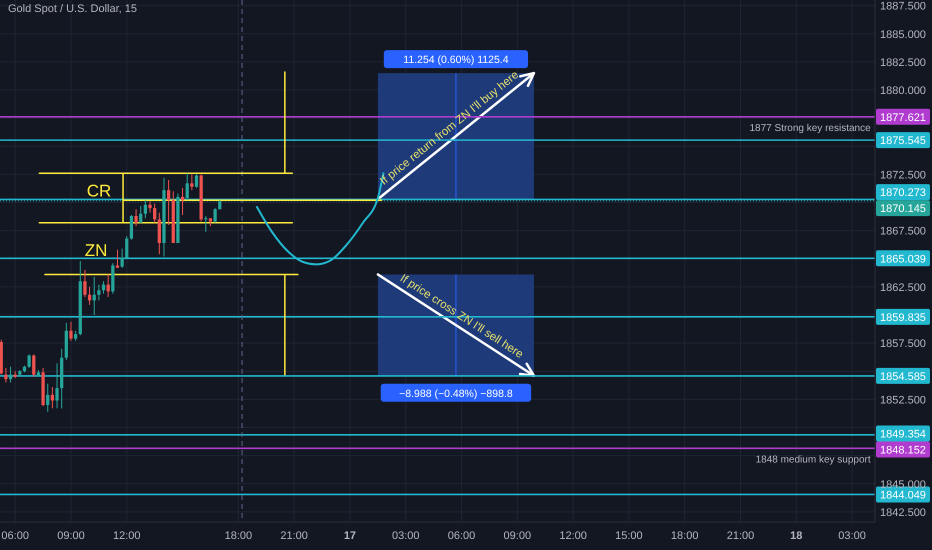 The height and width of the screenshot is (550, 932). What do you see at coordinates (456, 394) in the screenshot?
I see `annotation: −8.988 (−0.48%) −898.8` at bounding box center [456, 394].